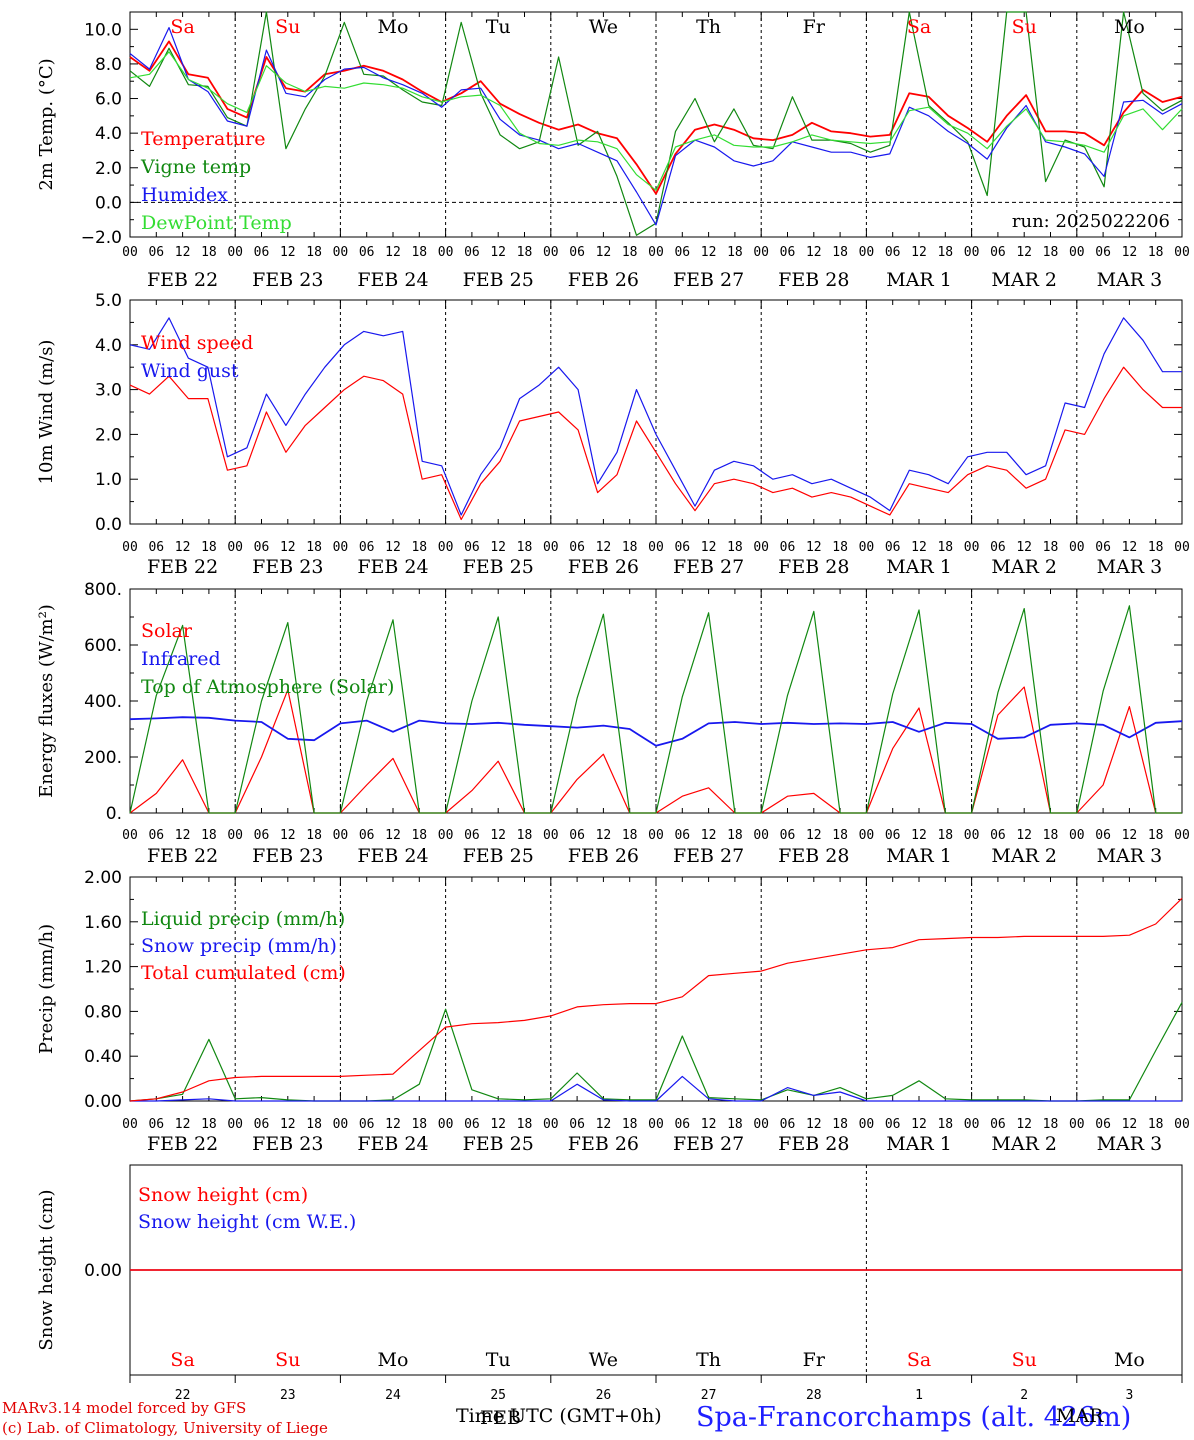  I want to click on location-title: Spa-Francorchamps (alt. 426m), so click(914, 1417).